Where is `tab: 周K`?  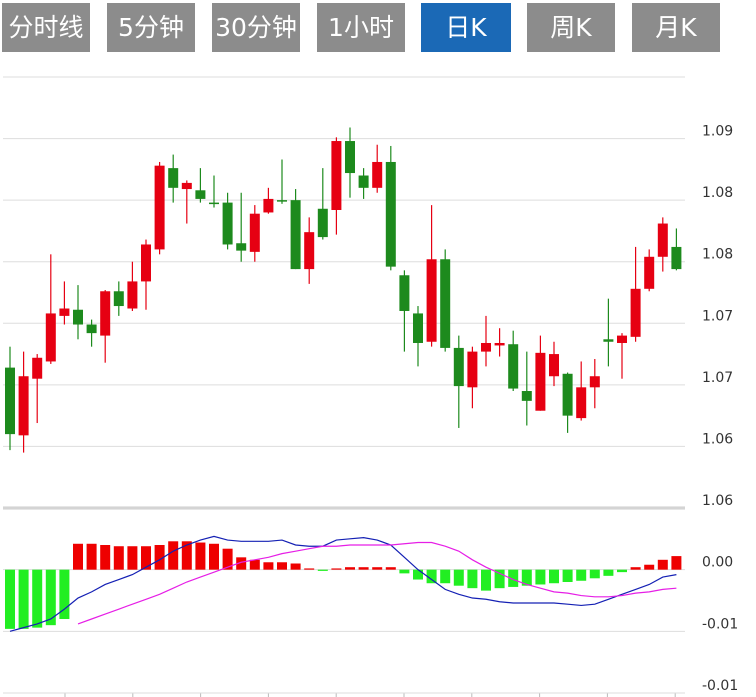 tab: 周K is located at coordinates (571, 27).